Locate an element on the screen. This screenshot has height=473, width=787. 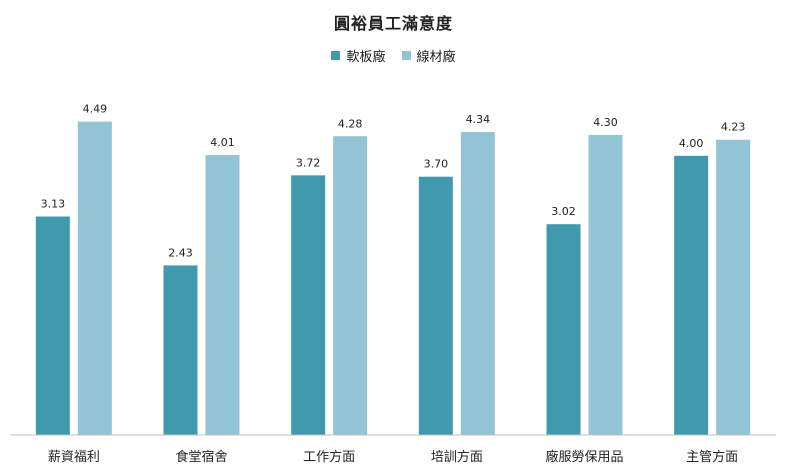
x-tick-label-4: 培訓方面 is located at coordinates (457, 457).